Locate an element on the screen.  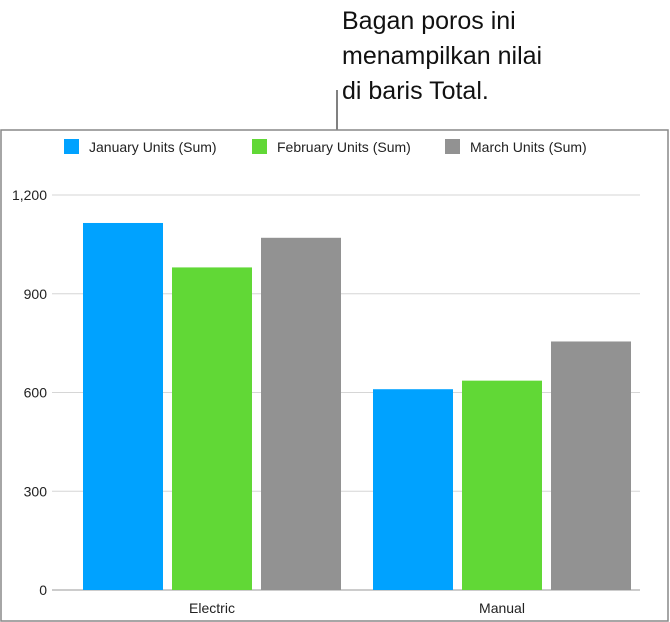
legend-label: March Units (Sum) is located at coordinates (528, 147).